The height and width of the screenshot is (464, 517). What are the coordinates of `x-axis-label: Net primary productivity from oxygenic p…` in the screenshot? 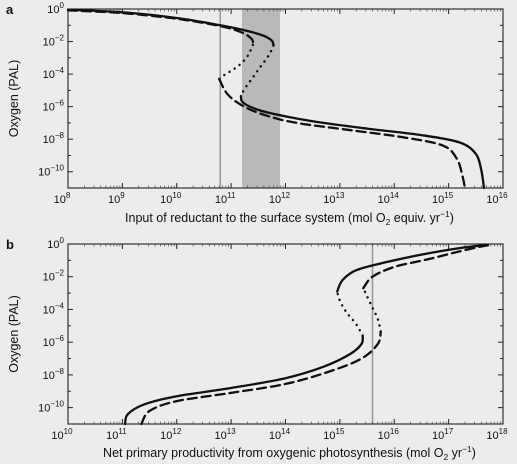 It's located at (289, 453).